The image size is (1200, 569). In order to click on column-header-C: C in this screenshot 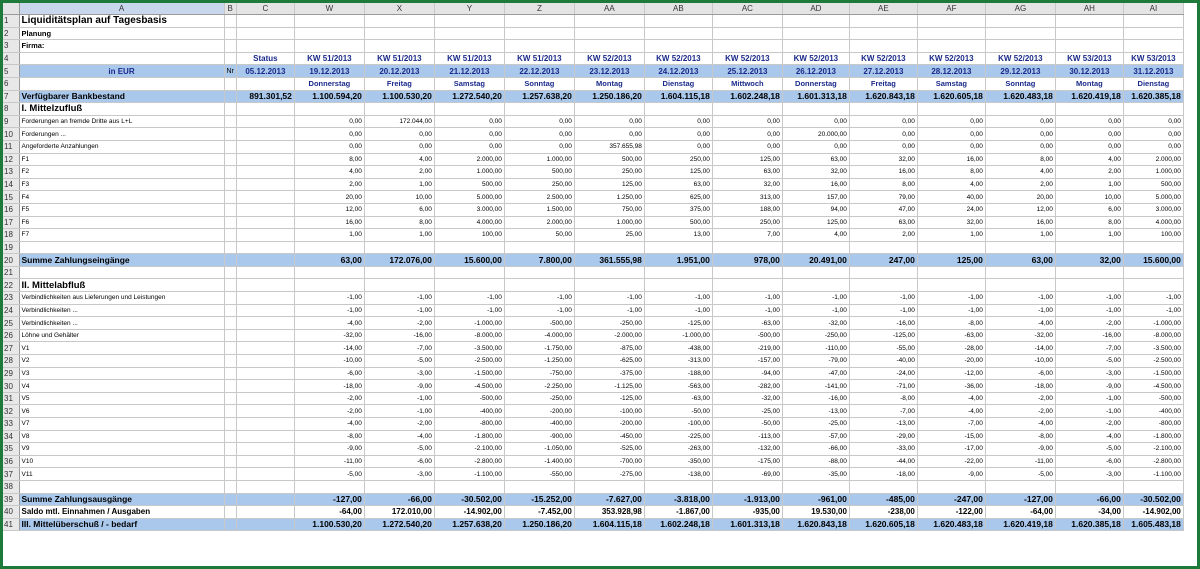, I will do `click(265, 9)`.